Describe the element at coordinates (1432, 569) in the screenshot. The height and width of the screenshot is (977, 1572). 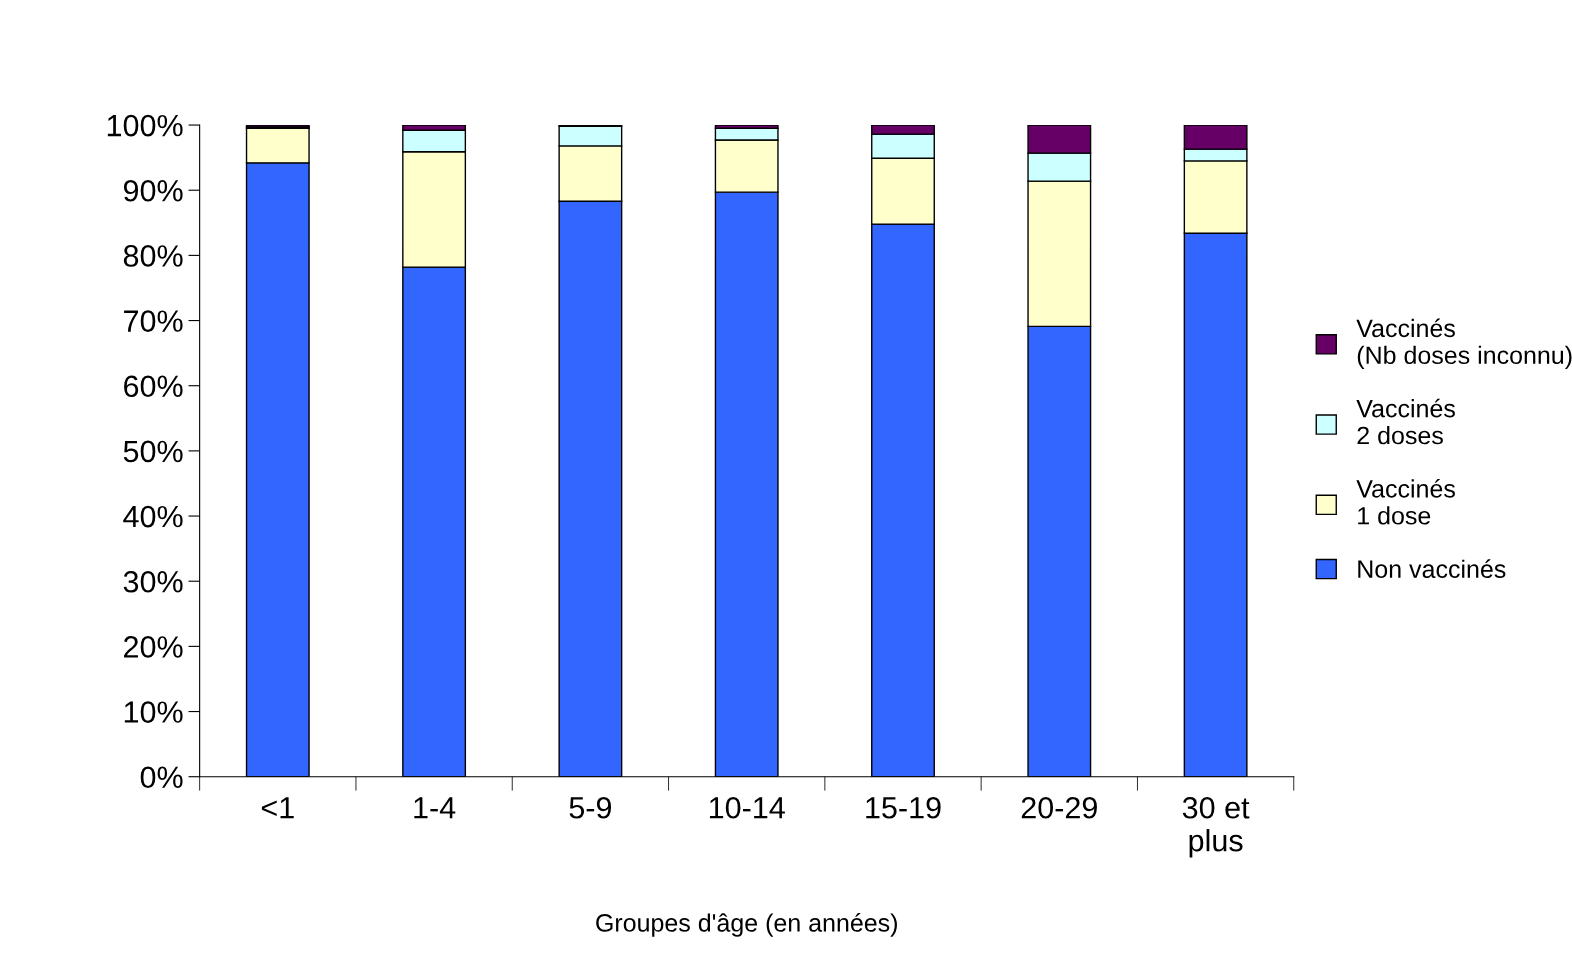
I see `legend-label: Non vaccinés` at that location.